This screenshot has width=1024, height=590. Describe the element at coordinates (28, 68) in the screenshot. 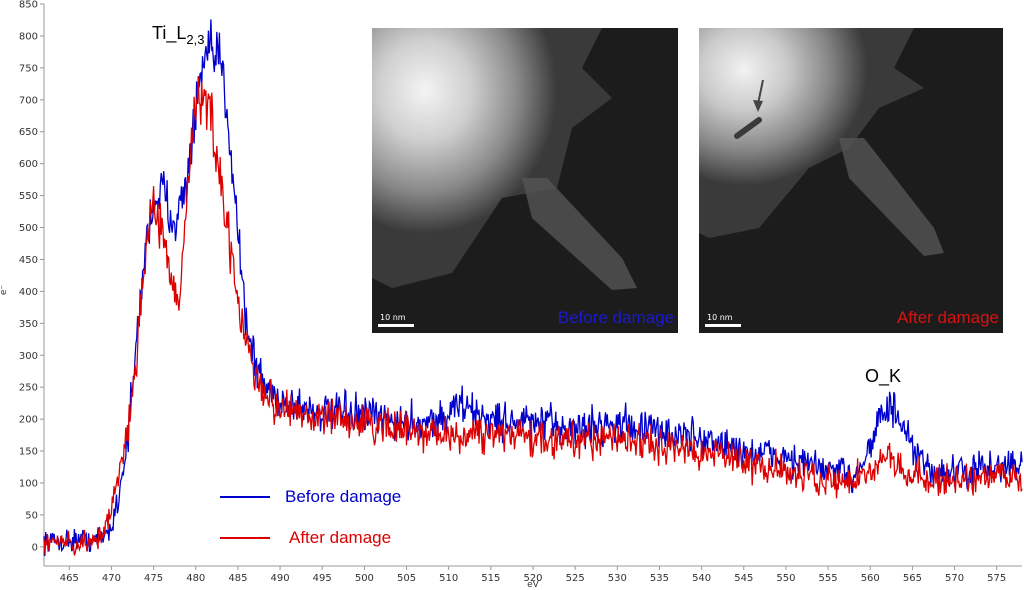

I see `y-tick-label: 750` at that location.